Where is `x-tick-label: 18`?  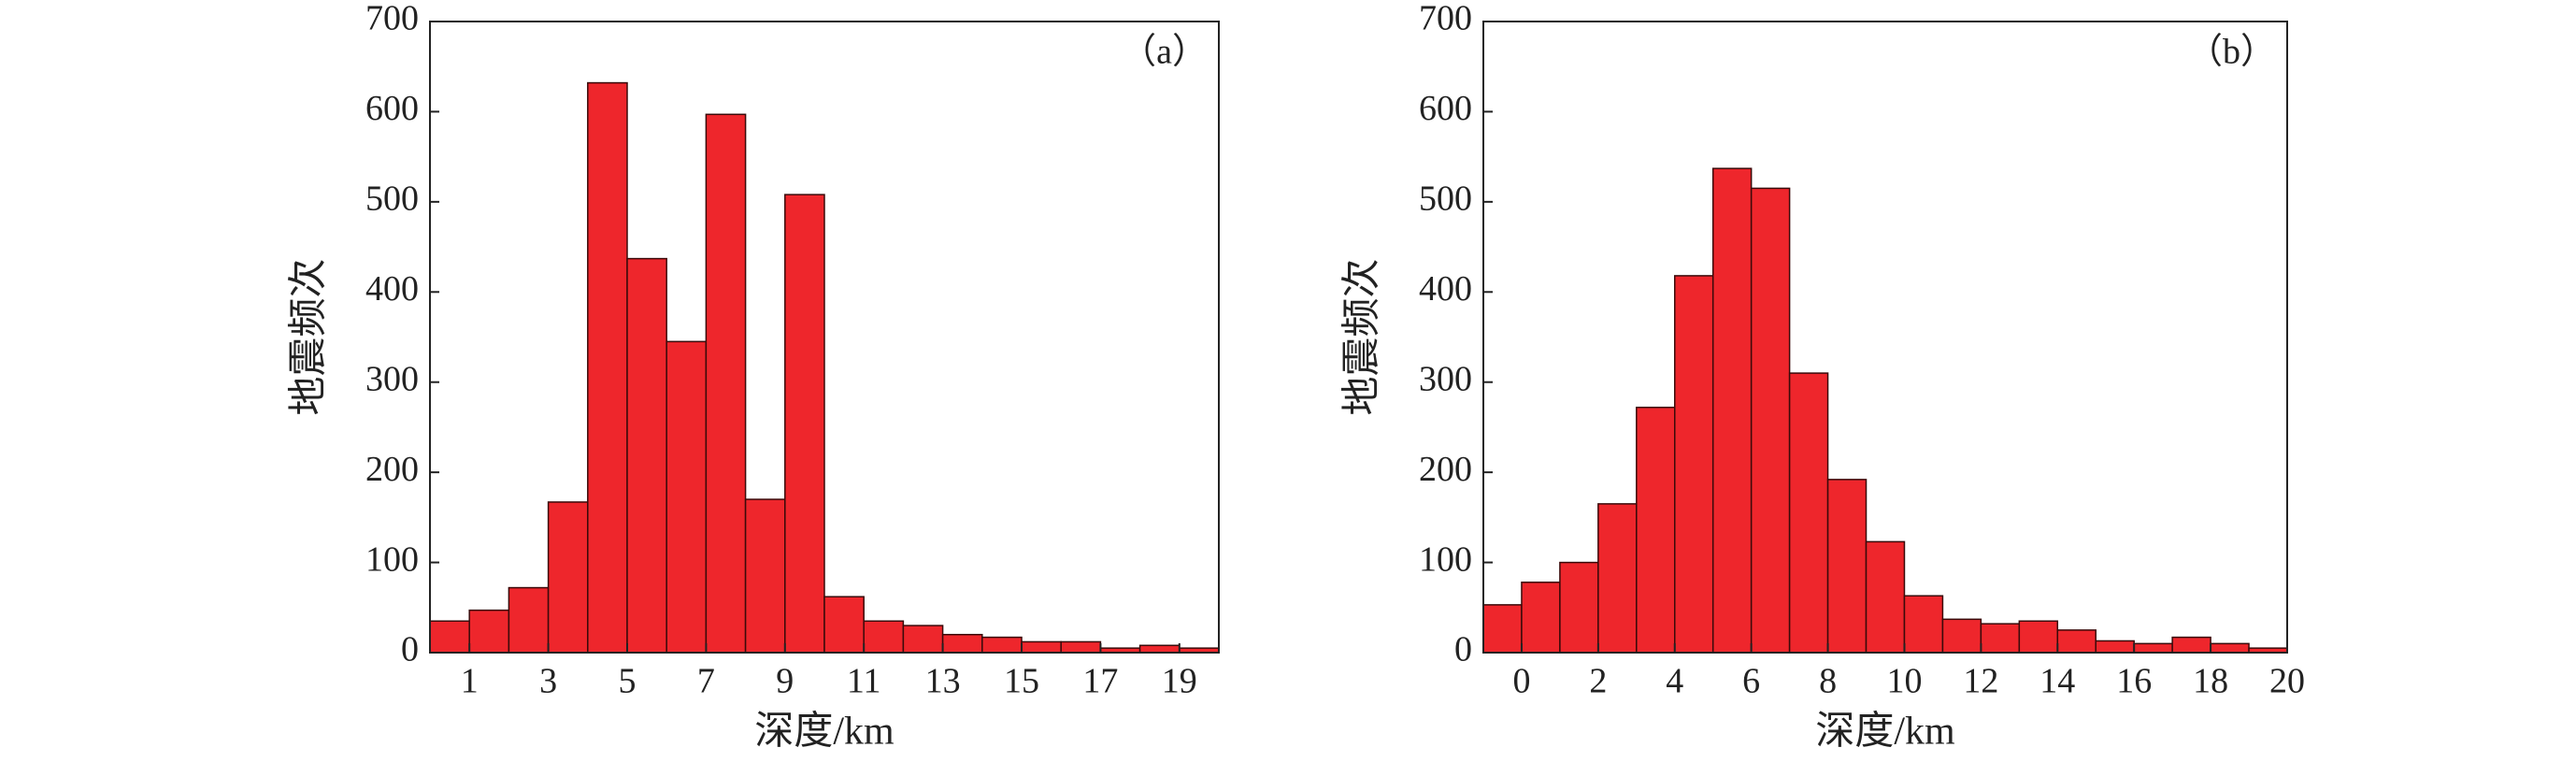 x-tick-label: 18 is located at coordinates (2210, 681).